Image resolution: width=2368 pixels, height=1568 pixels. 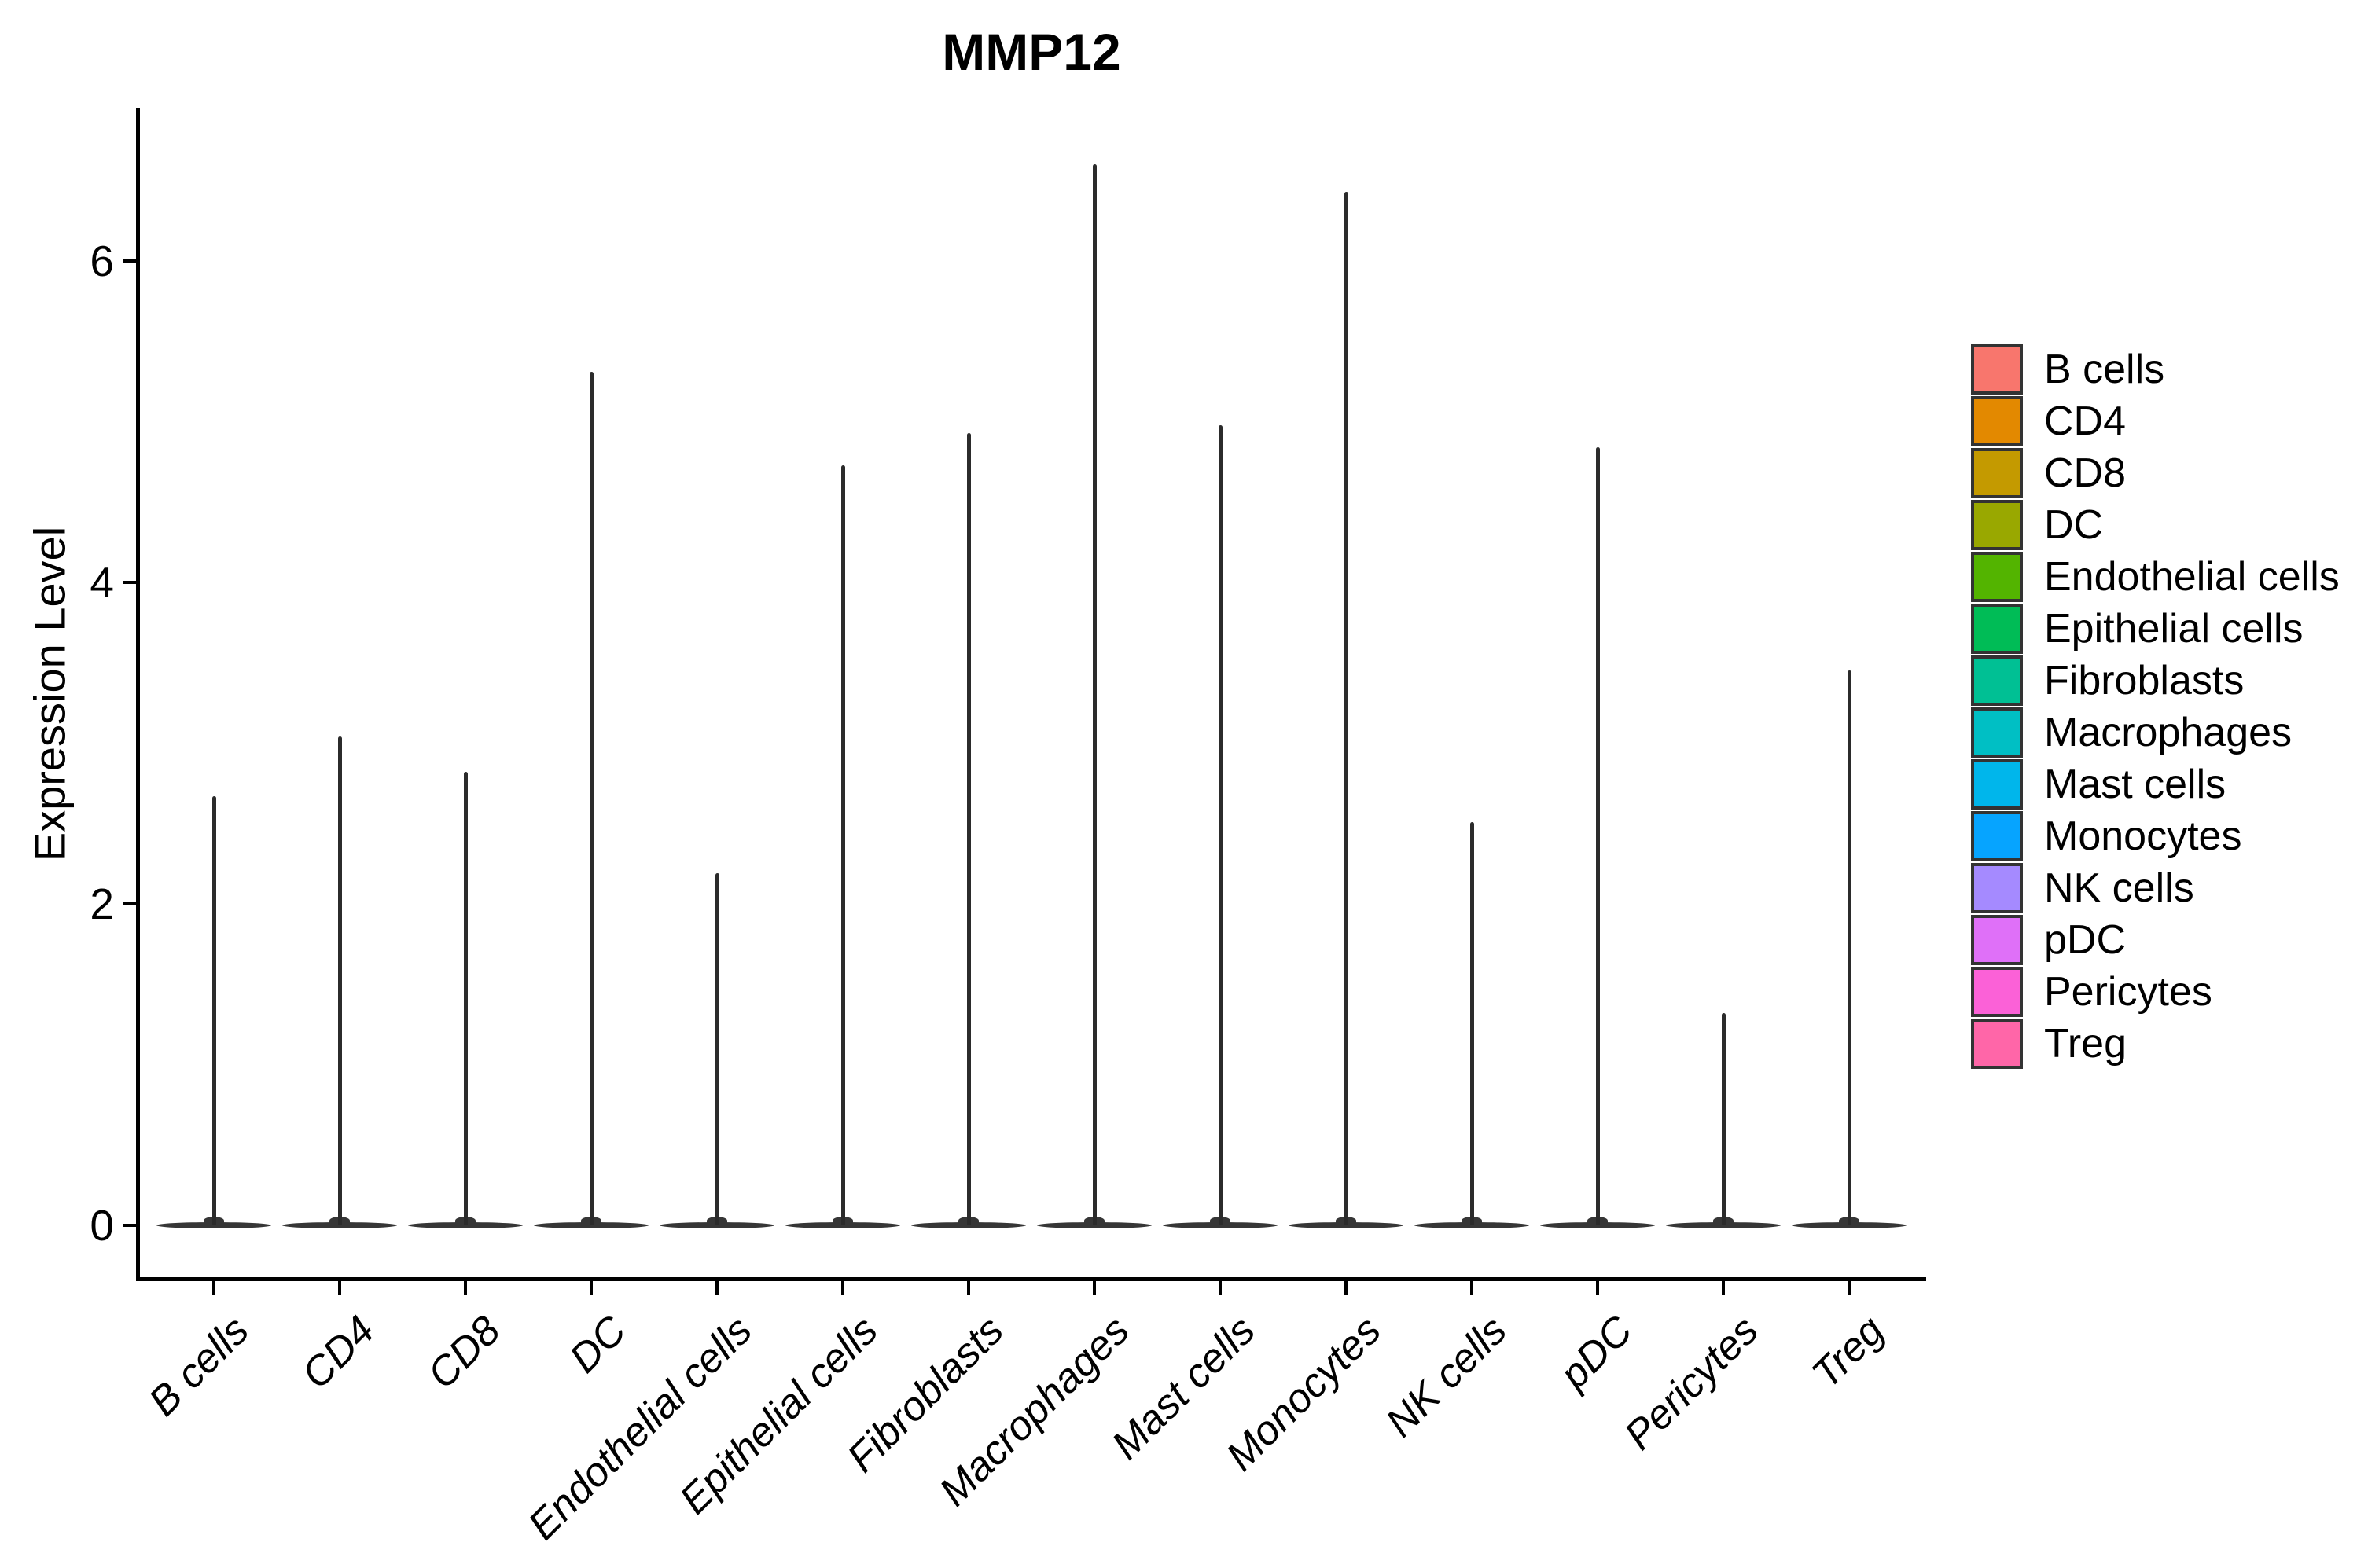 What do you see at coordinates (2104, 369) in the screenshot?
I see `legend-item-label: B cells` at bounding box center [2104, 369].